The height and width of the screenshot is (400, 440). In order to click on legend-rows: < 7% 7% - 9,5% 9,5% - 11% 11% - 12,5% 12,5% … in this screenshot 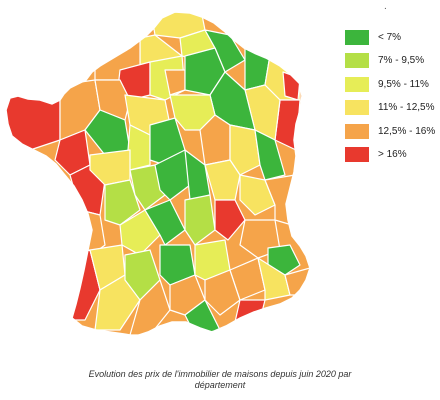, I will do `click(392, 98)`.